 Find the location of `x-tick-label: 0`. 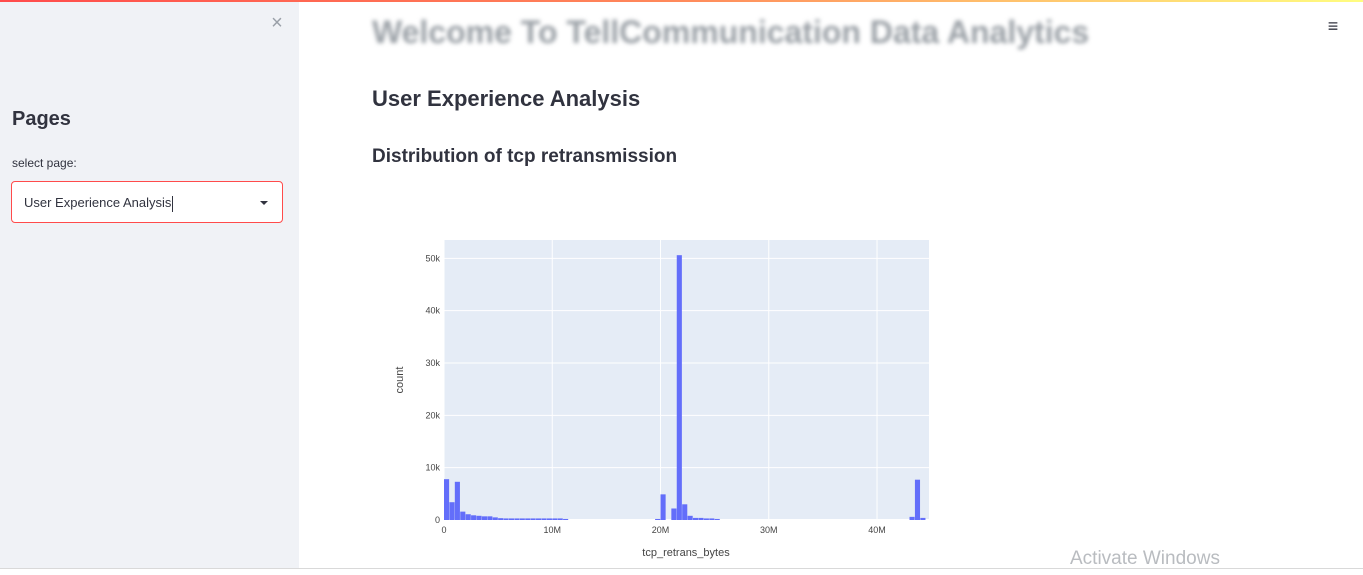

x-tick-label: 0 is located at coordinates (443, 530).